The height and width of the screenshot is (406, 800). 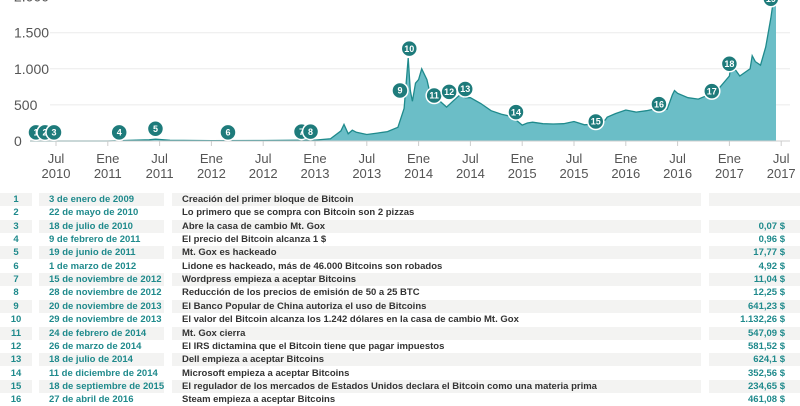 I want to click on y-axis-labels: 0 500 1.000 1.500 2.000, so click(x=31, y=74).